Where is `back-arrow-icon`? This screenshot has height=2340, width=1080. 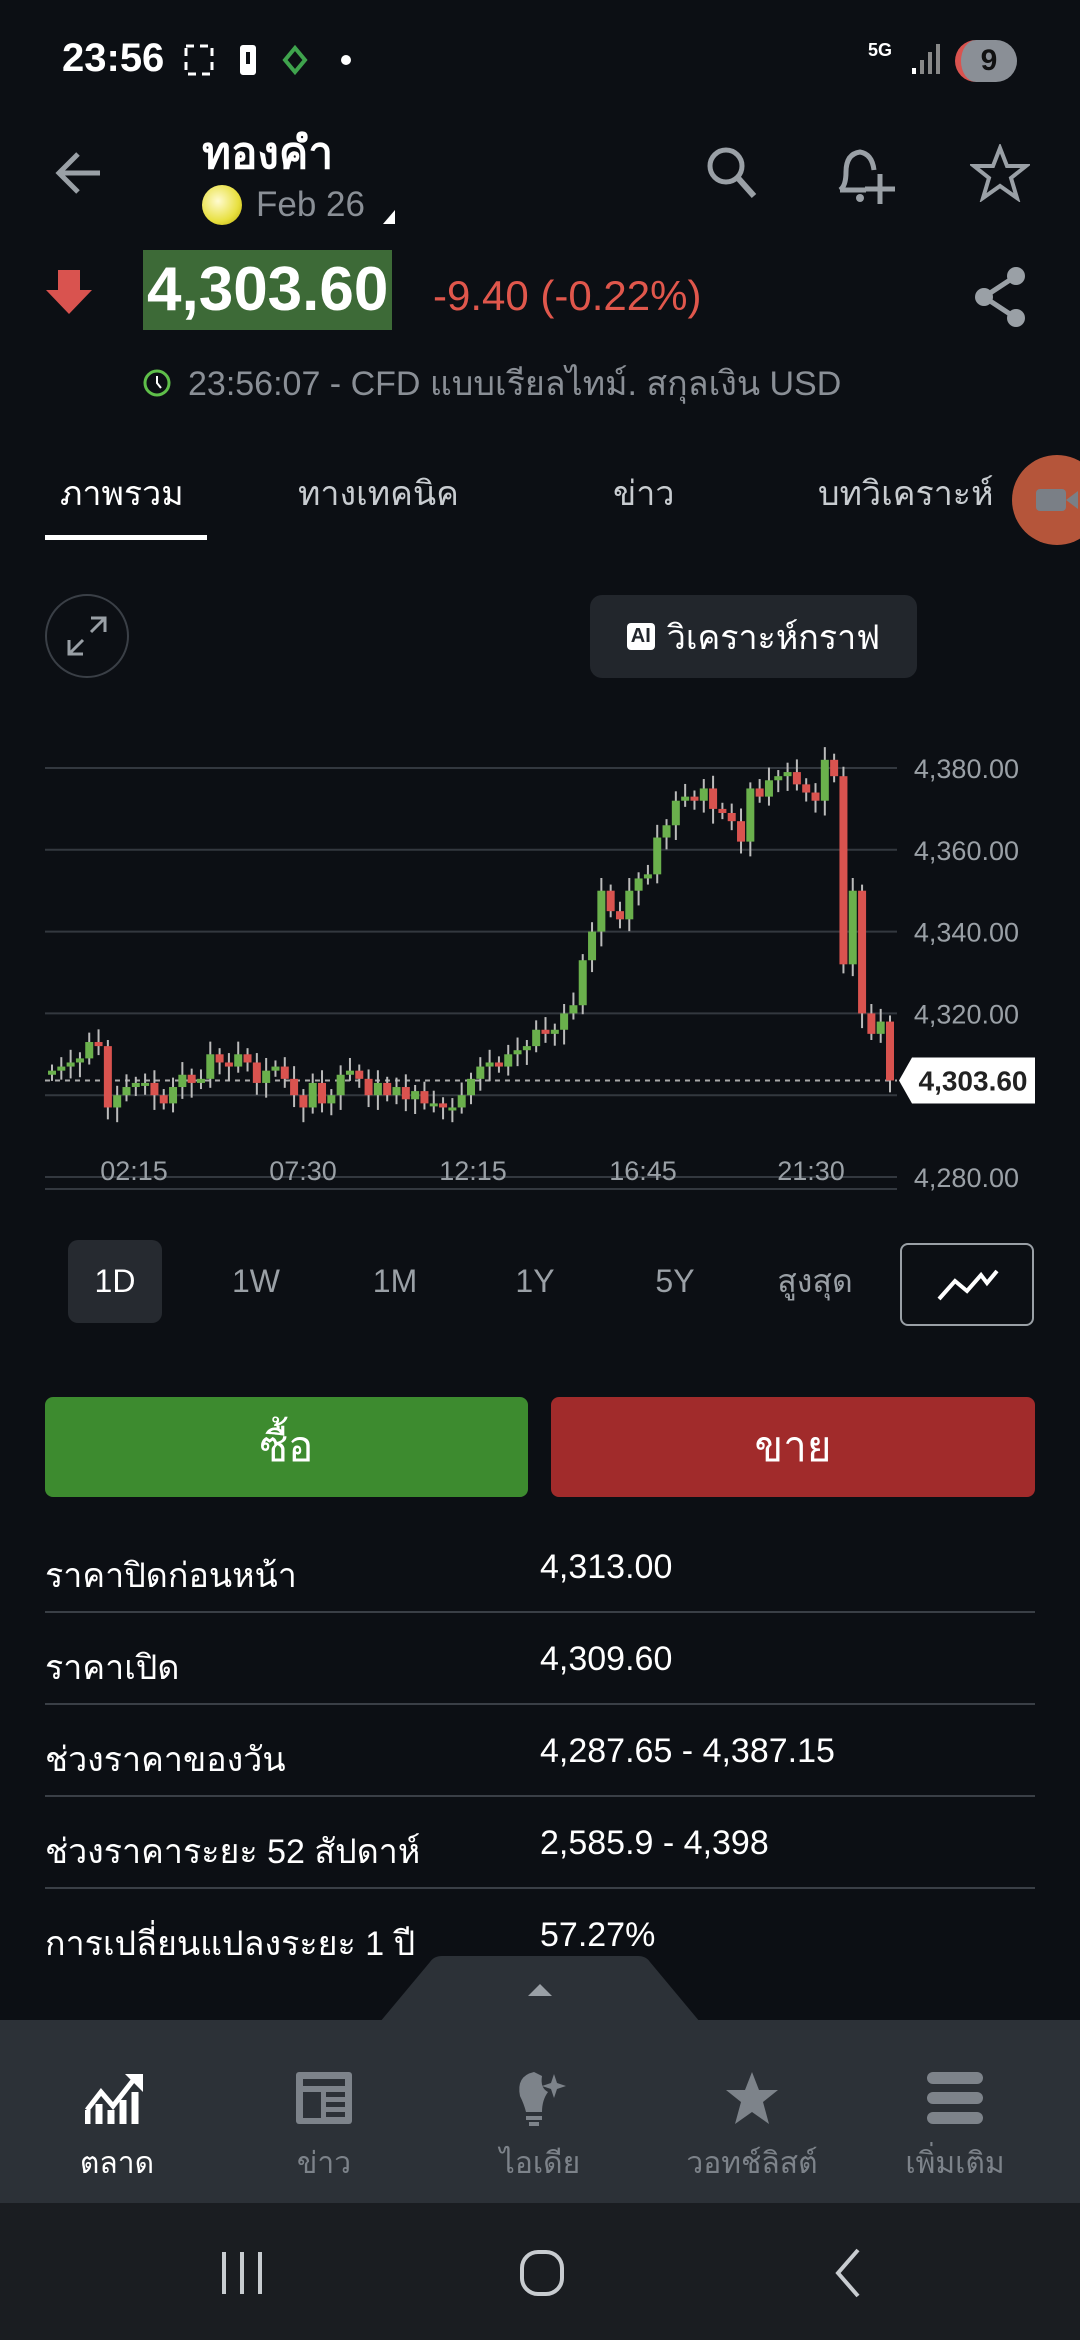
back-arrow-icon is located at coordinates (79, 173).